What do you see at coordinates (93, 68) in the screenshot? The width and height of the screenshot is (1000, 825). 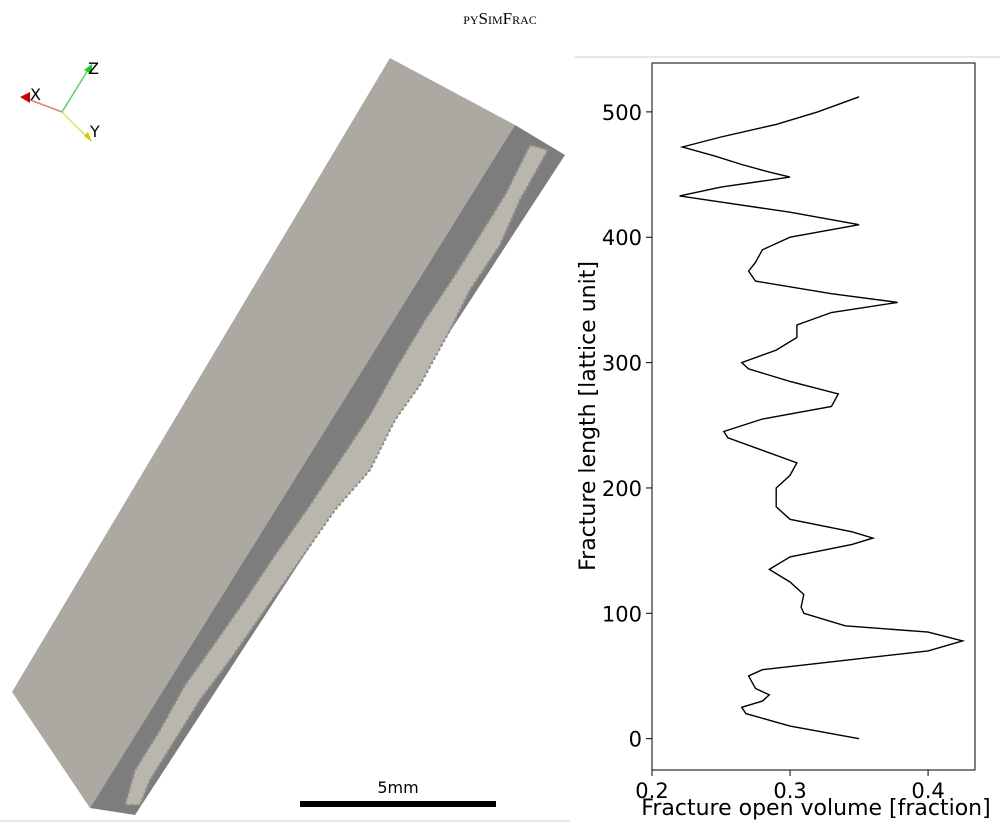 I see `axis-label: Z` at bounding box center [93, 68].